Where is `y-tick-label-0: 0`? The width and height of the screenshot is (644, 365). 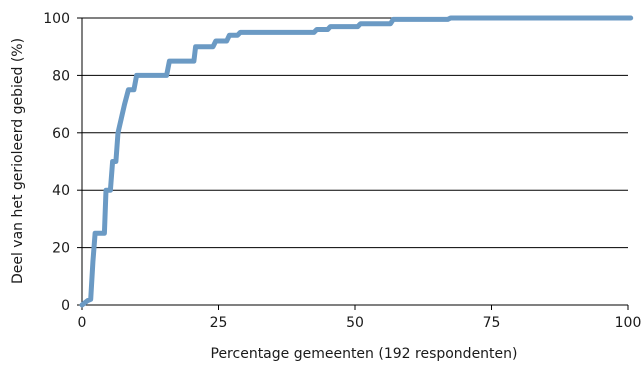 y-tick-label-0: 0 is located at coordinates (65, 306).